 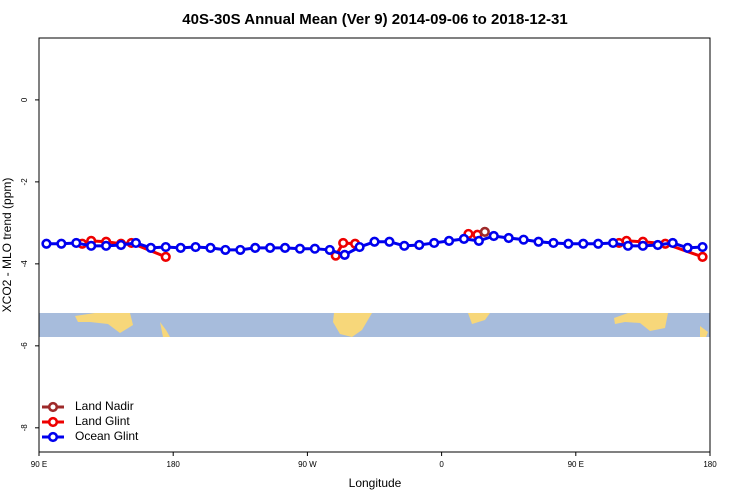 What do you see at coordinates (374, 325) in the screenshot?
I see `map-strip` at bounding box center [374, 325].